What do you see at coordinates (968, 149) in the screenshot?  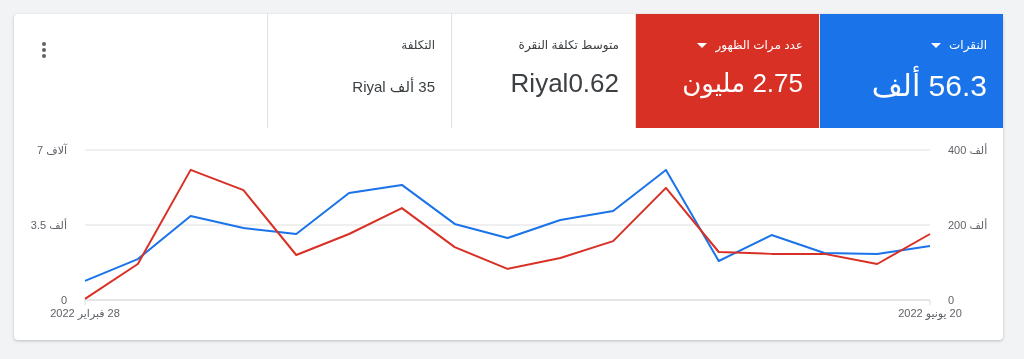 I see `y2-tick-label: 400 ألف` at bounding box center [968, 149].